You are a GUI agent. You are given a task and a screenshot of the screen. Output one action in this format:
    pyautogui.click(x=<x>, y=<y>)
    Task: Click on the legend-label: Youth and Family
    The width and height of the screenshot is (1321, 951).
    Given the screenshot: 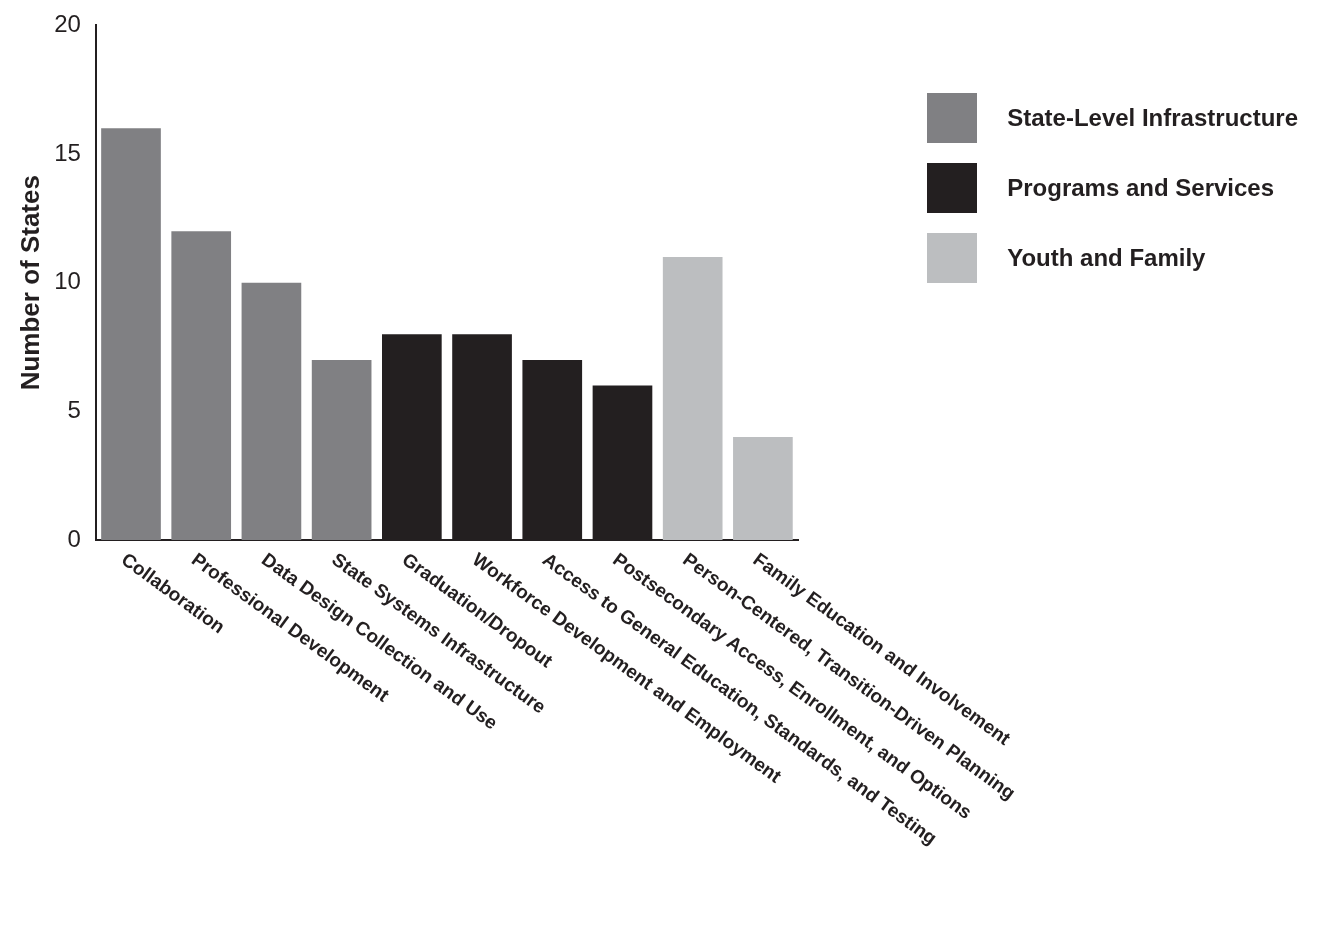 What is the action you would take?
    pyautogui.click(x=1106, y=258)
    